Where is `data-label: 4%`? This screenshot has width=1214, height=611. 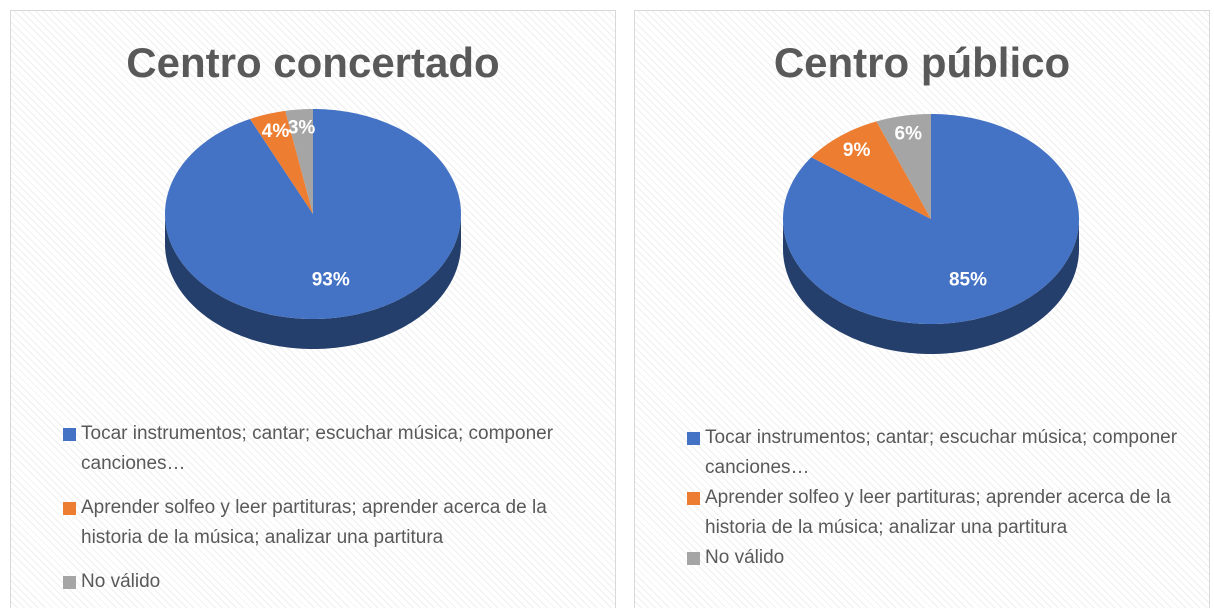
data-label: 4% is located at coordinates (276, 131).